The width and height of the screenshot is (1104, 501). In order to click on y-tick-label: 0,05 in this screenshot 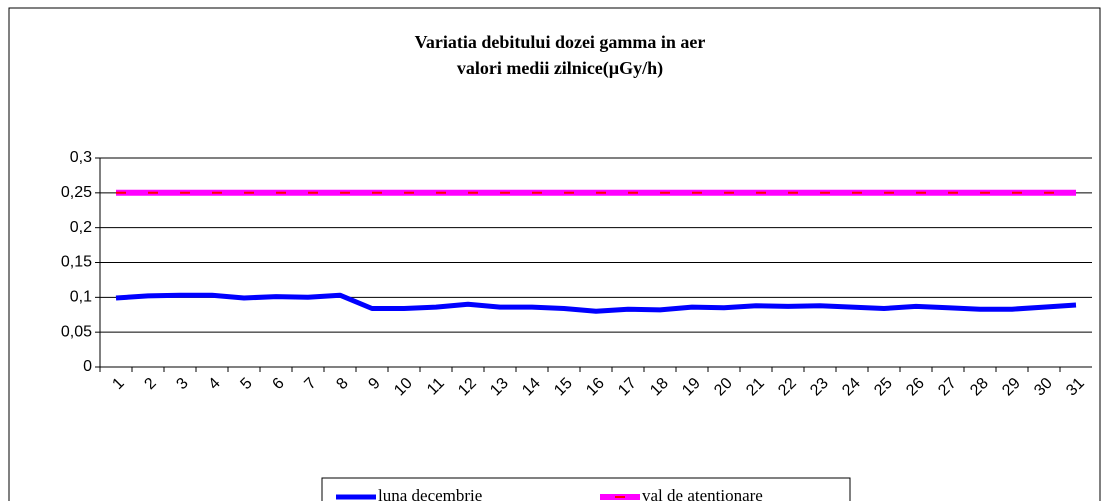, I will do `click(76, 331)`.